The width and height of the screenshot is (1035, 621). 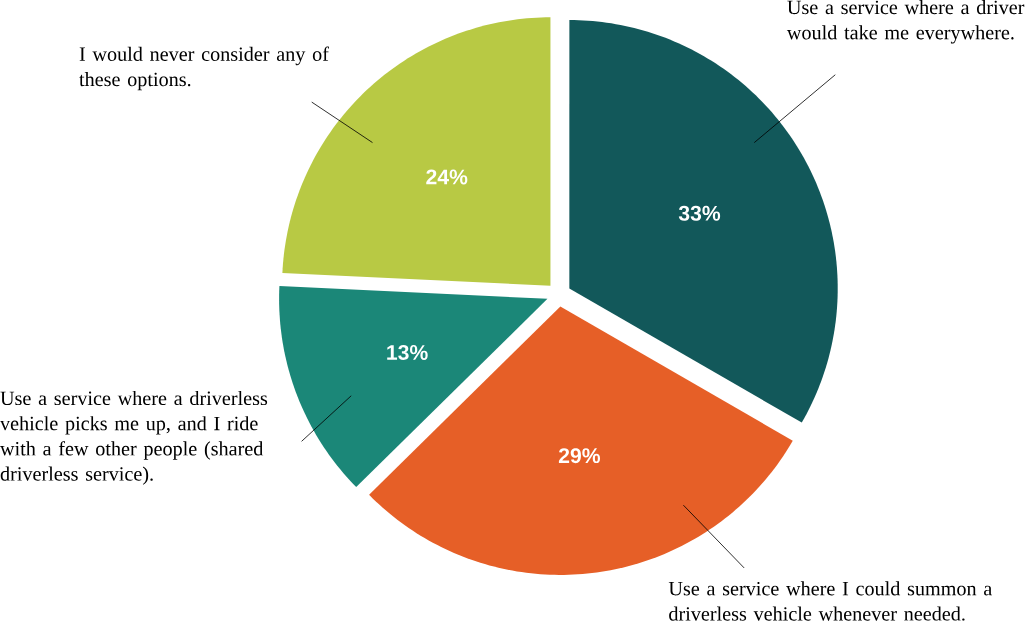 I want to click on data-label: 24%, so click(x=447, y=177).